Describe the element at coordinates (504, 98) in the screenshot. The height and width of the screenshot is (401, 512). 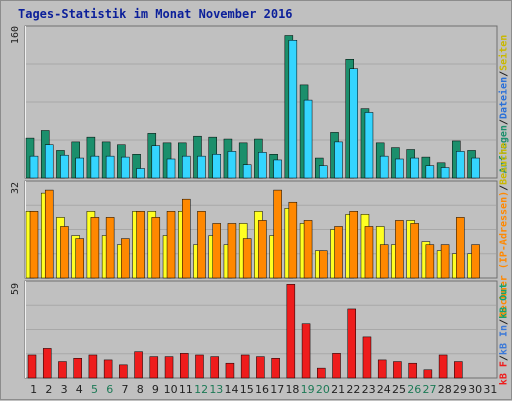
I see `legend-top-part-2: Dateien` at that location.